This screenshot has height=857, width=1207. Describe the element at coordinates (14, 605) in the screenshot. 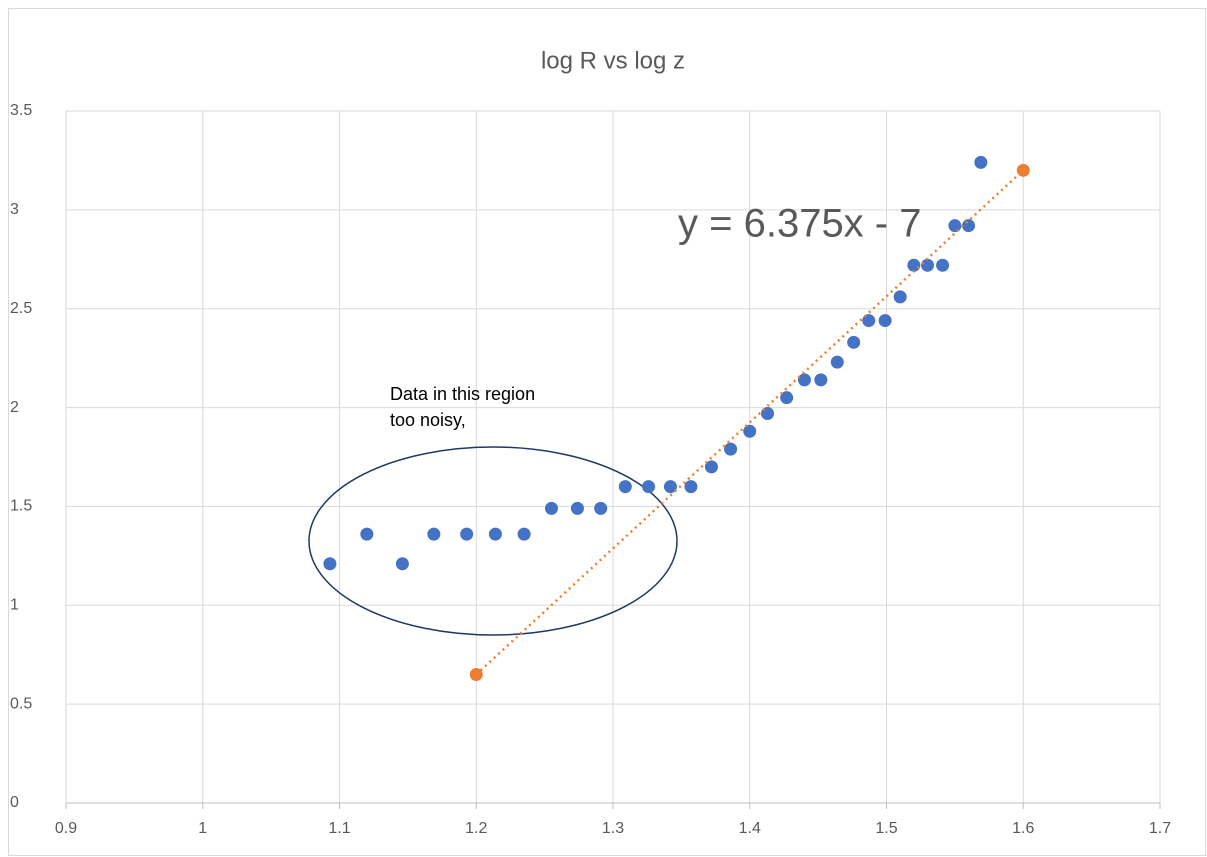

I see `y-tick-label: 1` at that location.